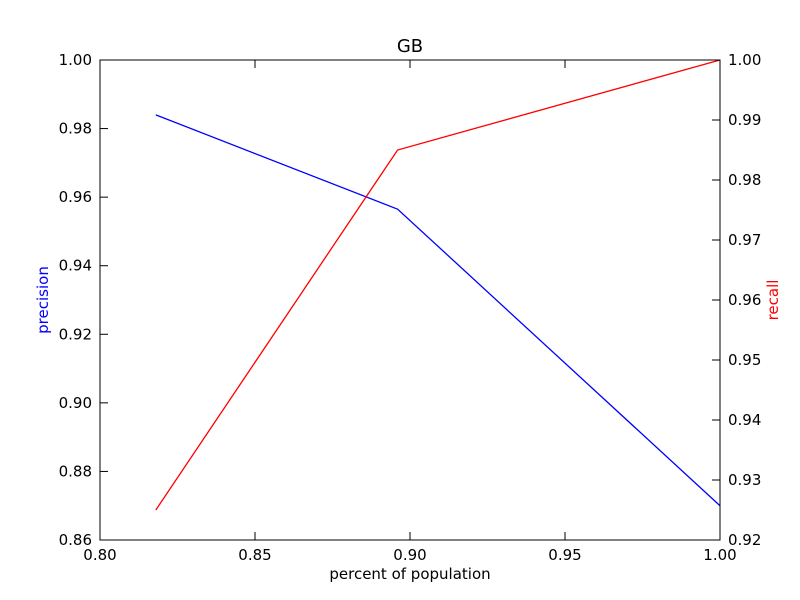  Describe the element at coordinates (75, 197) in the screenshot. I see `left-y-tick-label: 0.96` at that location.